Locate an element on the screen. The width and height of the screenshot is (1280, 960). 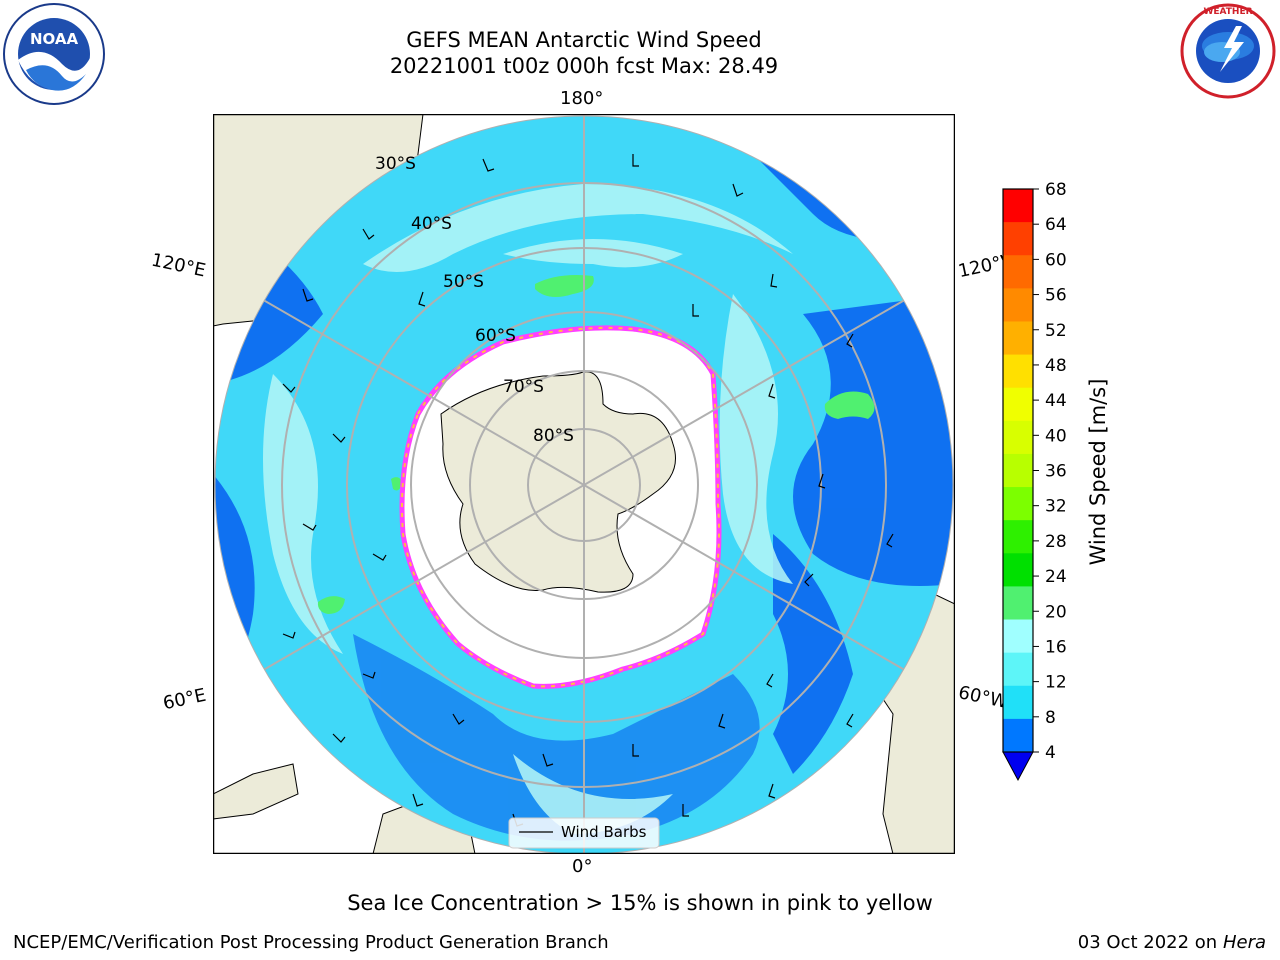
legend-box: Wind Barbs is located at coordinates (584, 833).